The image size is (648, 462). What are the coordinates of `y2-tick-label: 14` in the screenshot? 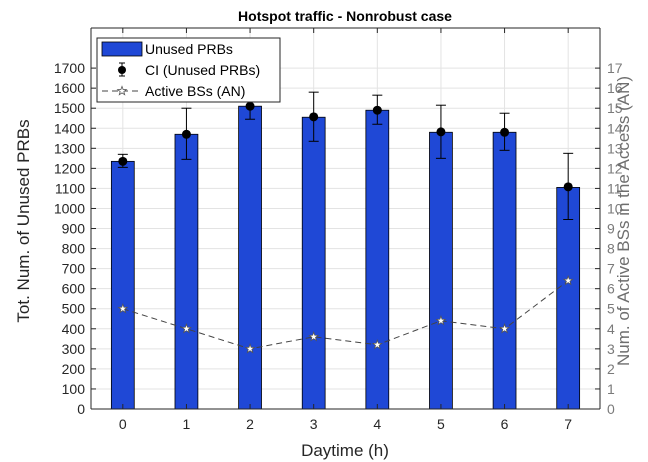 It's located at (615, 128).